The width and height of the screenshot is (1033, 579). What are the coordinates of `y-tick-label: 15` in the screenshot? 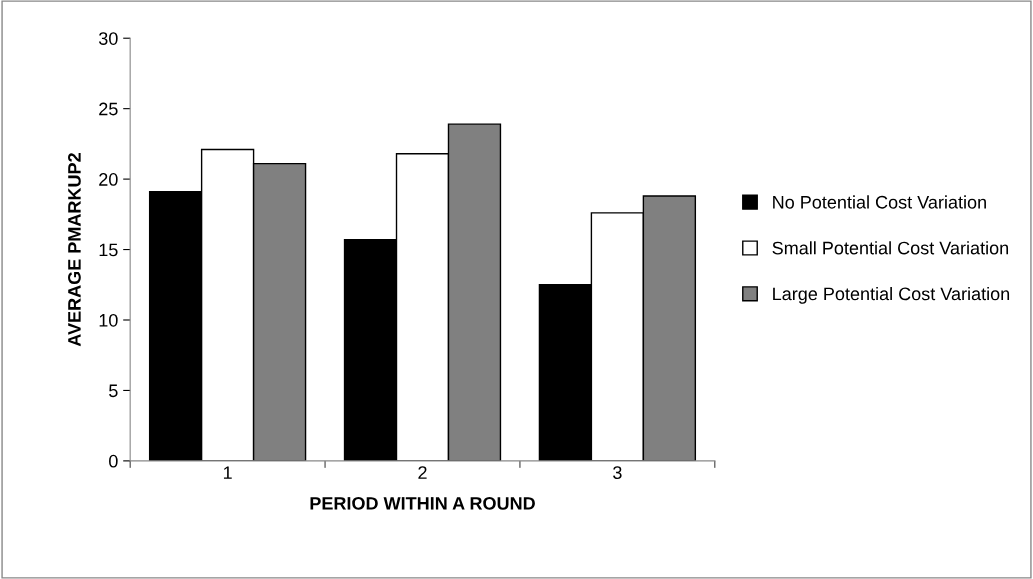 It's located at (108, 250).